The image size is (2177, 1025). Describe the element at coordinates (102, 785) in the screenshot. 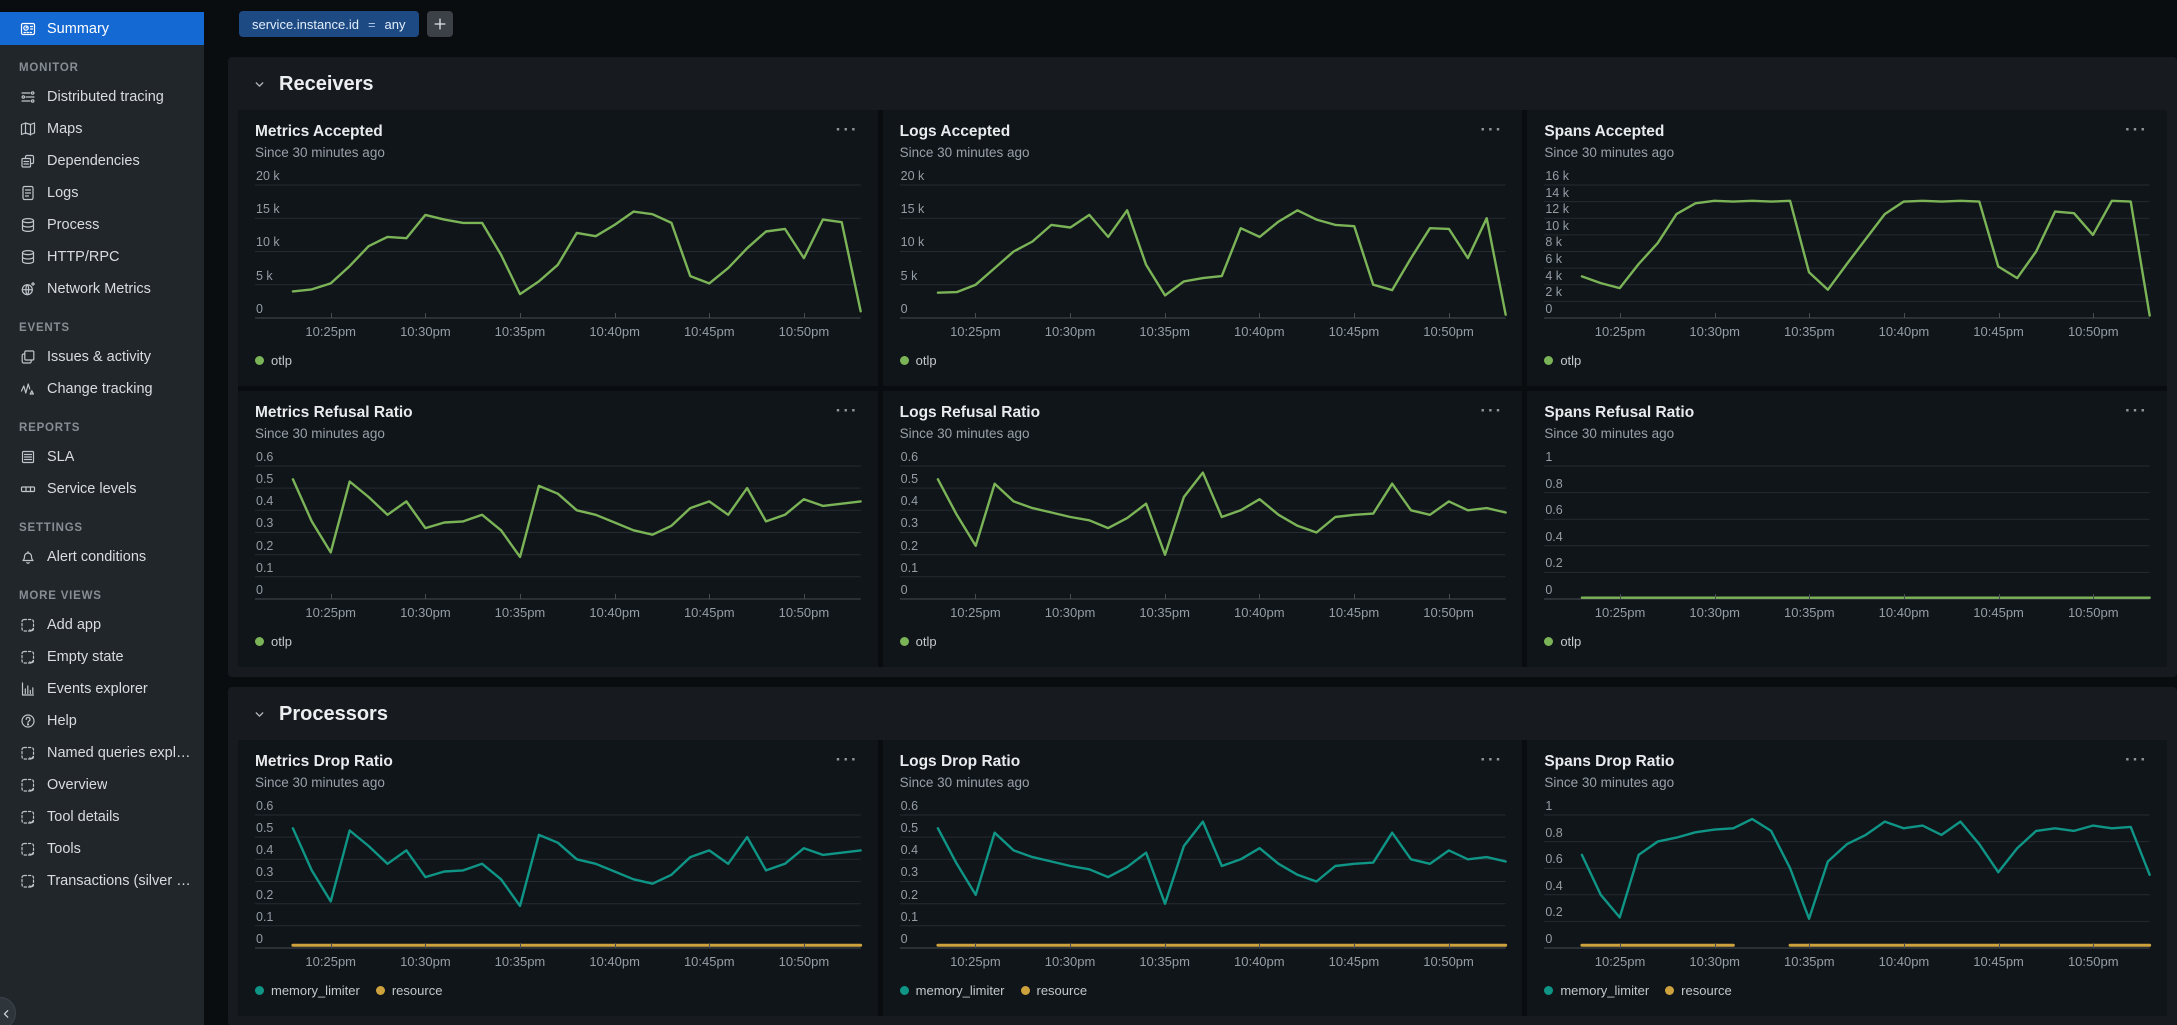

I see `sidebar-item-overview: Overview` at that location.